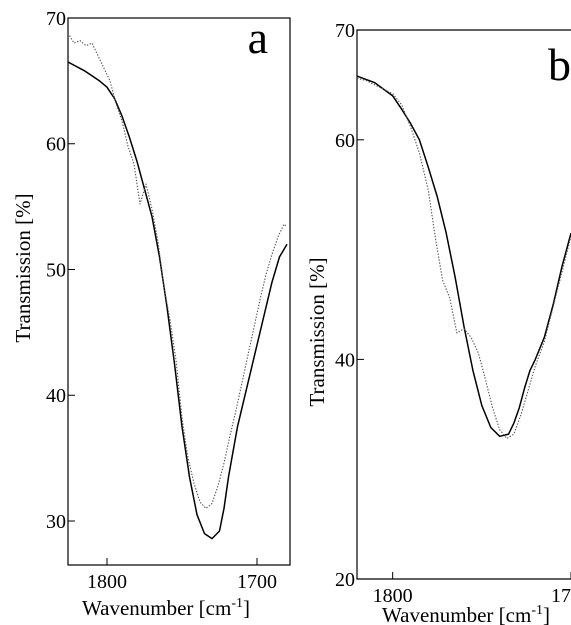 The image size is (571, 625). What do you see at coordinates (345, 31) in the screenshot?
I see `panel-b-y-tick-label: 70` at bounding box center [345, 31].